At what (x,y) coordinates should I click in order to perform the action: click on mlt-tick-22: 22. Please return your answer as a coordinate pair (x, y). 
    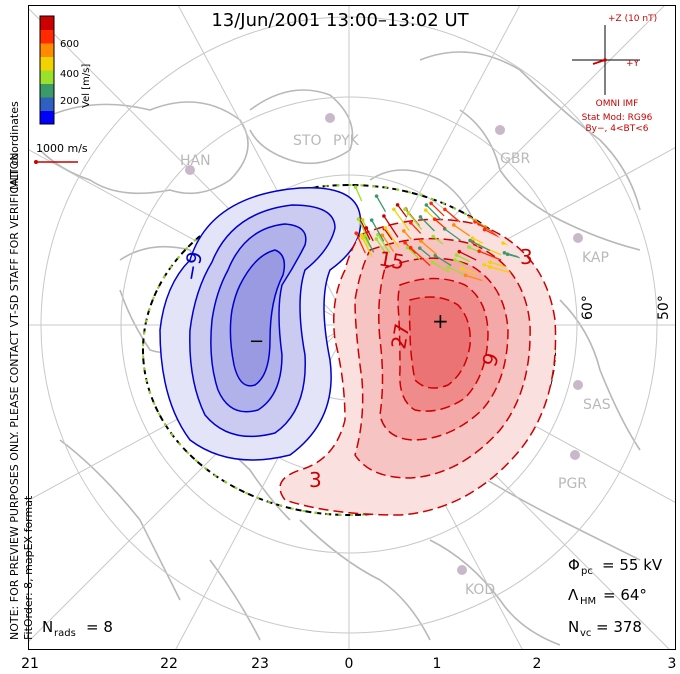
    Looking at the image, I should click on (169, 664).